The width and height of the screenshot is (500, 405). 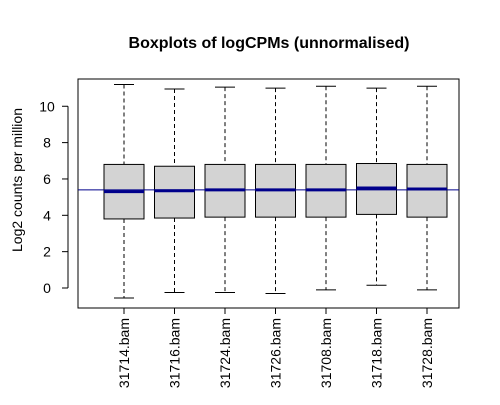 I want to click on y-axis-label: Log2 counts per million, so click(x=17, y=180).